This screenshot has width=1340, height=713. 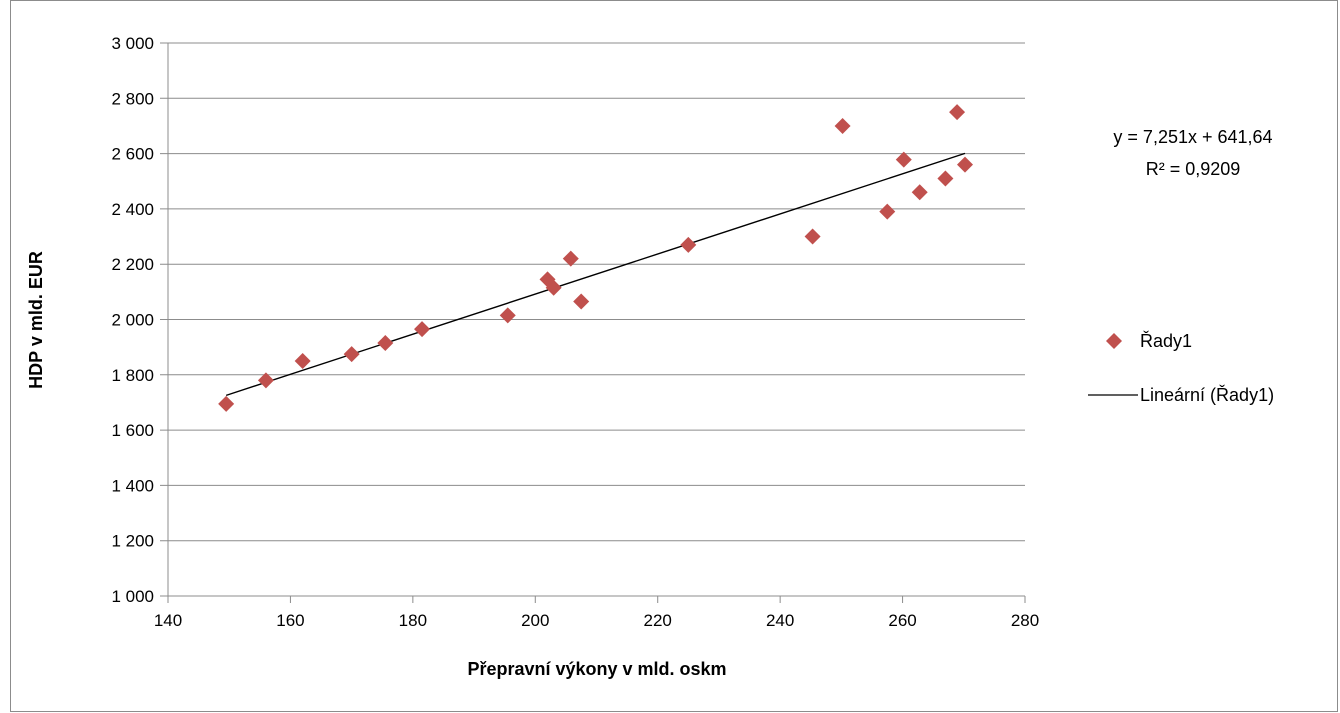 I want to click on x-tick-label: 160, so click(x=290, y=620).